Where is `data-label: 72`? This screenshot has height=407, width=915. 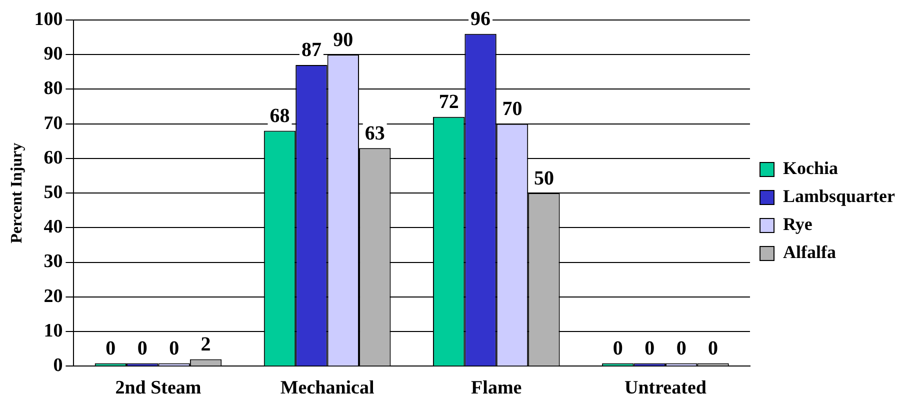
data-label: 72 is located at coordinates (448, 102).